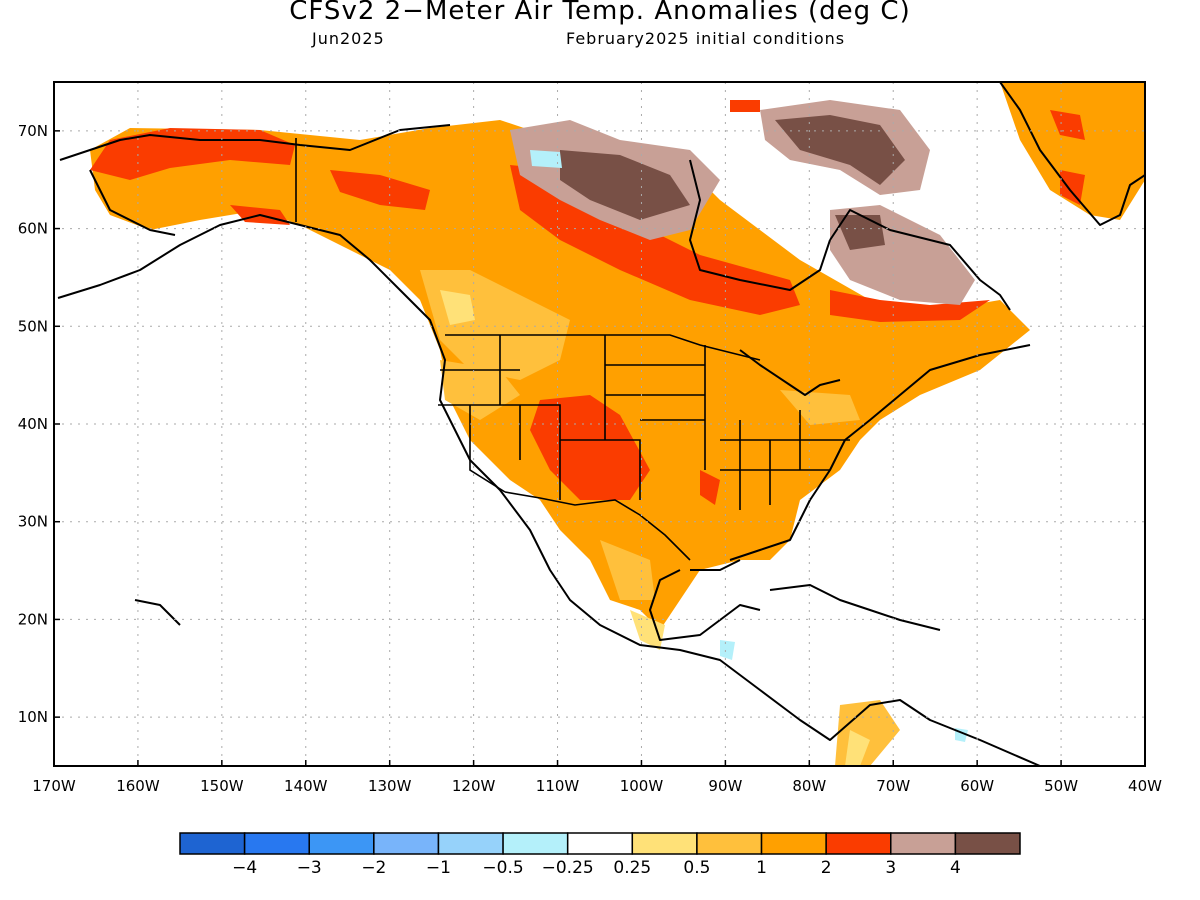 The height and width of the screenshot is (900, 1200). I want to click on colorbar-label: 4, so click(955, 868).